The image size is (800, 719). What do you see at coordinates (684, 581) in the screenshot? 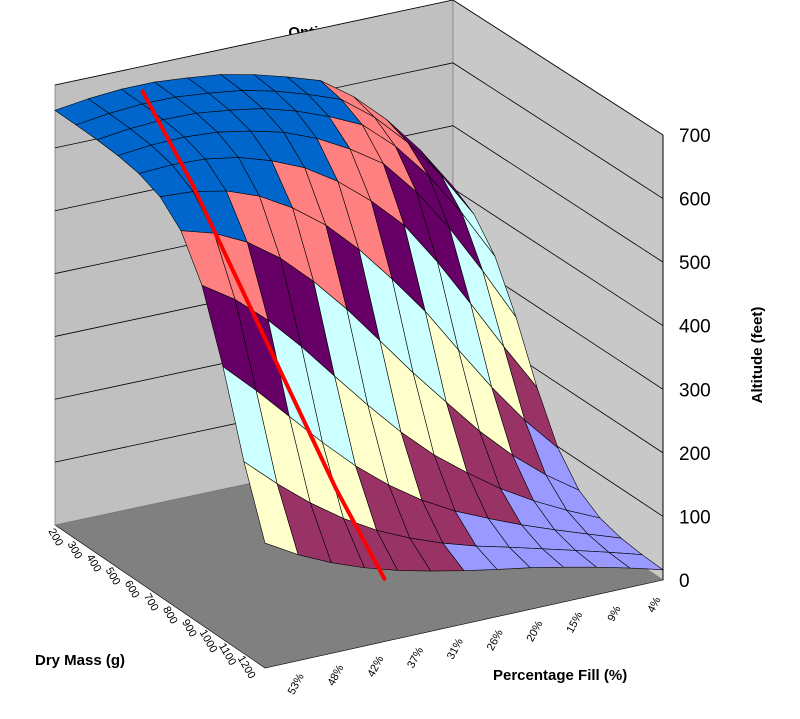
I see `z-tick-label: 0` at bounding box center [684, 581].